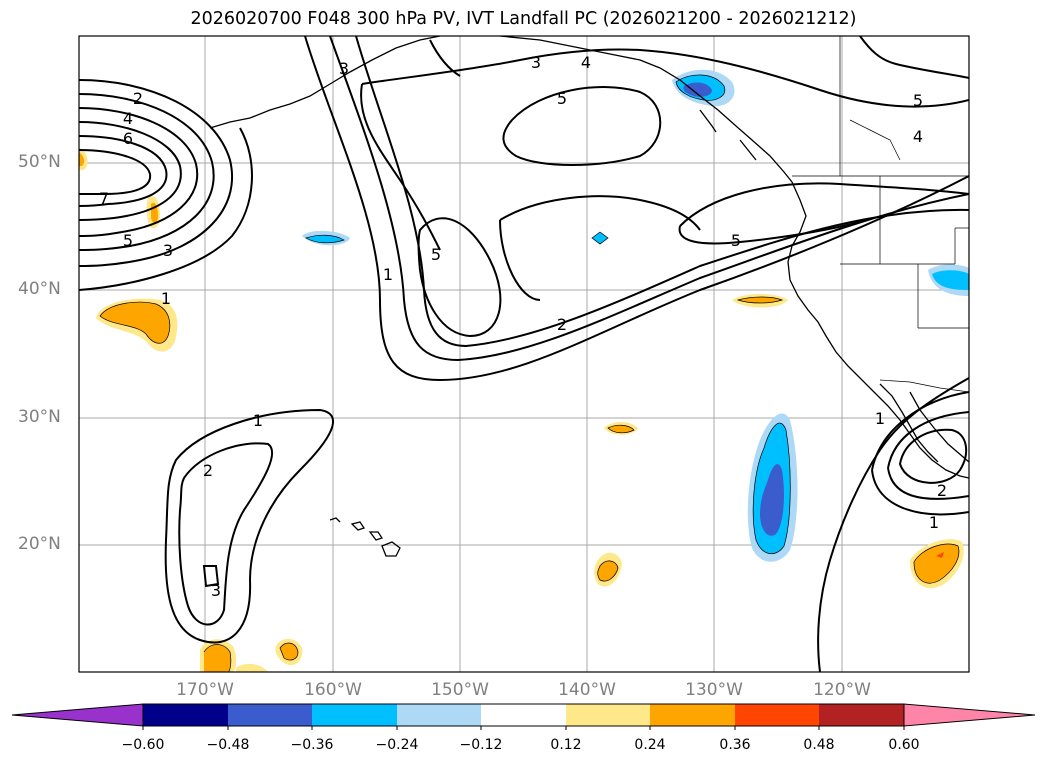 This screenshot has height=765, width=1047. I want to click on colorbar, so click(523, 716).